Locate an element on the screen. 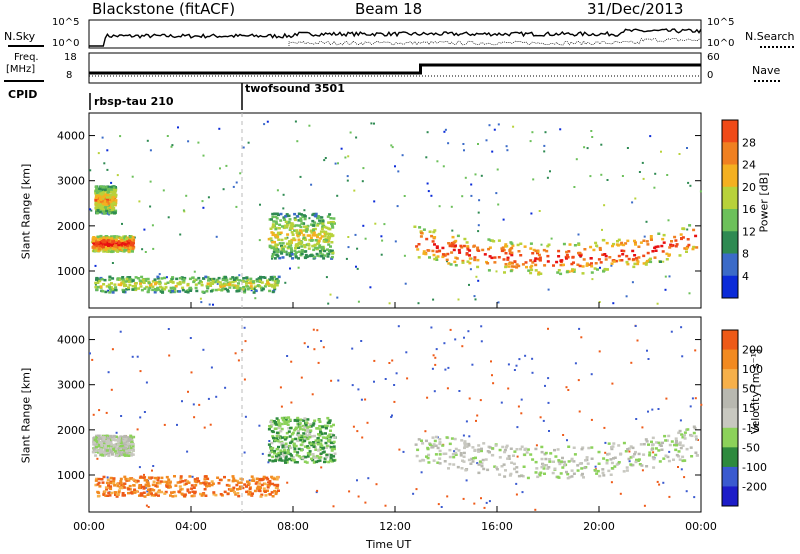 Image resolution: width=800 pixels, height=554 pixels. nave-tick-top: 60 is located at coordinates (713, 57).